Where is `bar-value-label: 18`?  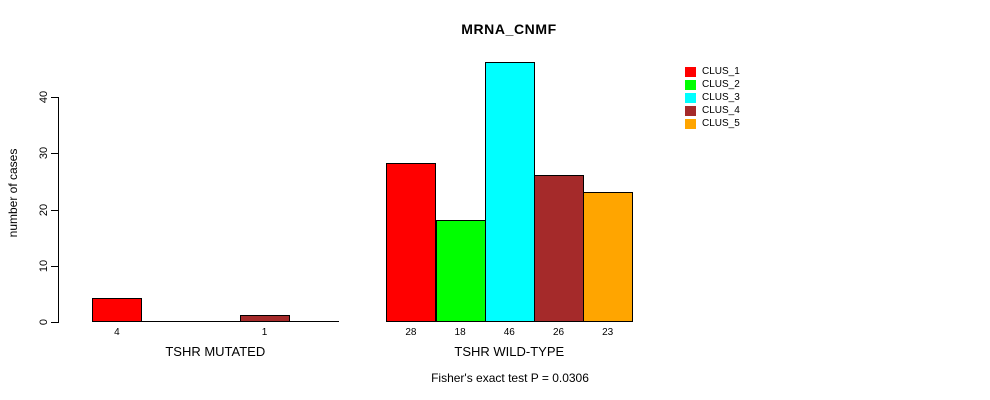
bar-value-label: 18 is located at coordinates (460, 332).